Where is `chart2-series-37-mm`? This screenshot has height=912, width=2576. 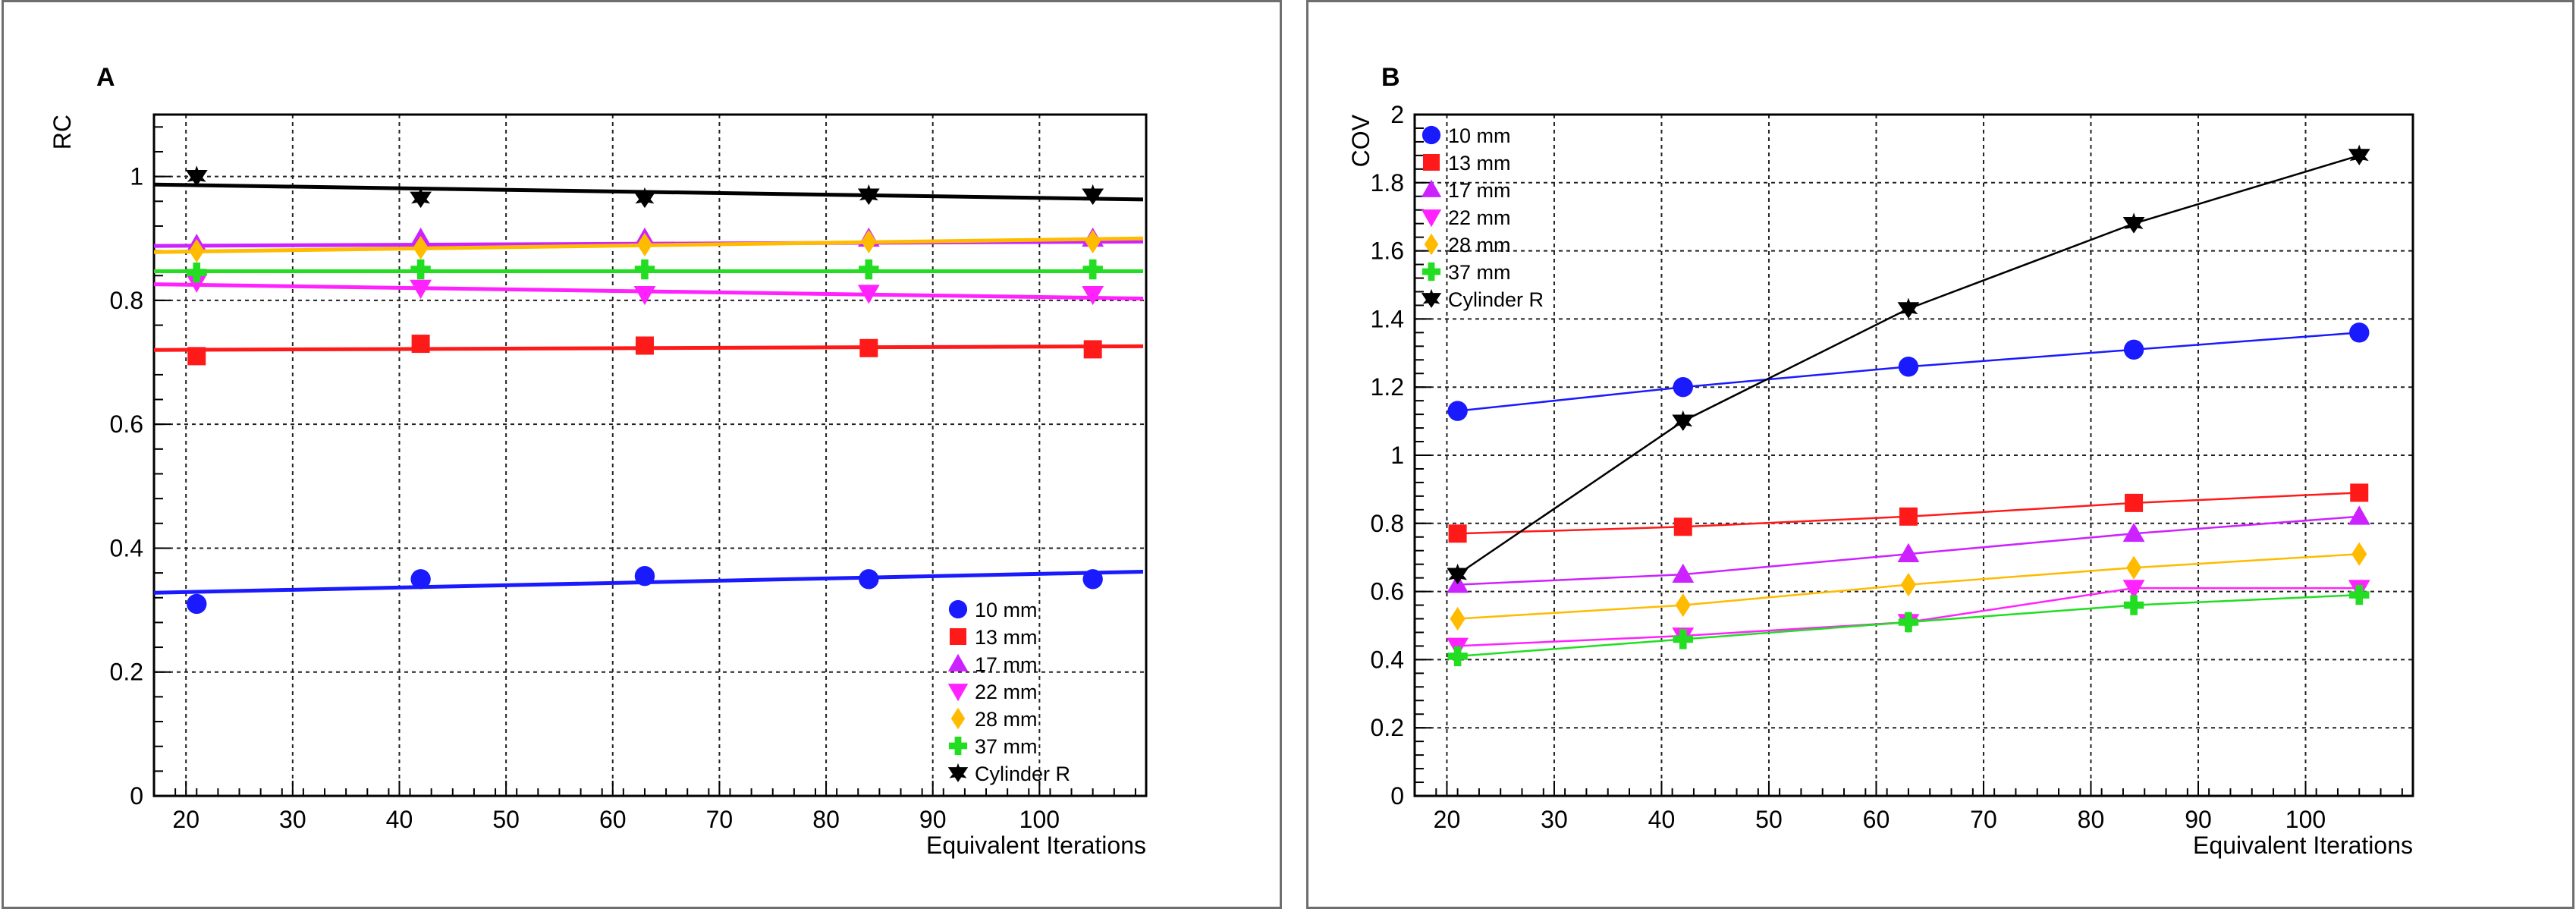
chart2-series-37-mm is located at coordinates (1908, 625).